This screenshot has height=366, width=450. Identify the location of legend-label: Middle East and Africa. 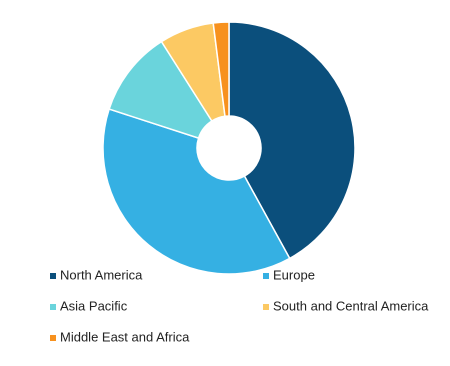
(125, 336).